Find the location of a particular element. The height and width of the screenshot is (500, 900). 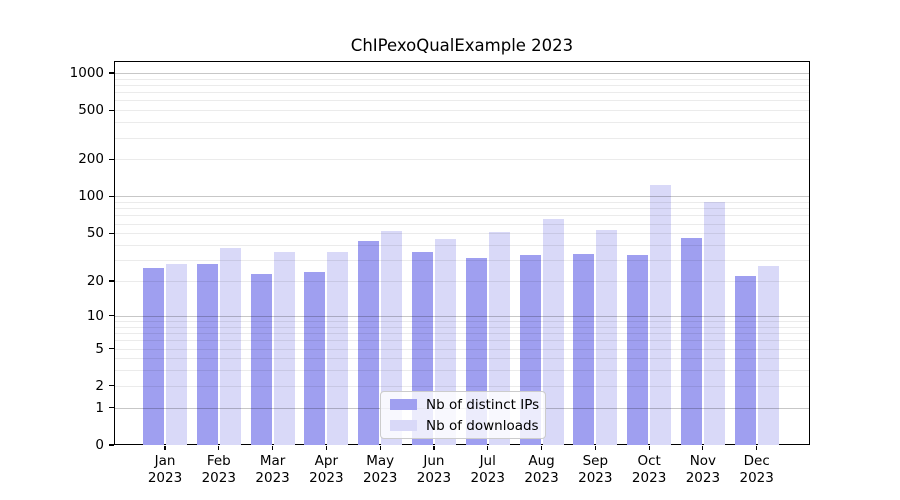

y-tick-label-1: 1 is located at coordinates (99, 407).